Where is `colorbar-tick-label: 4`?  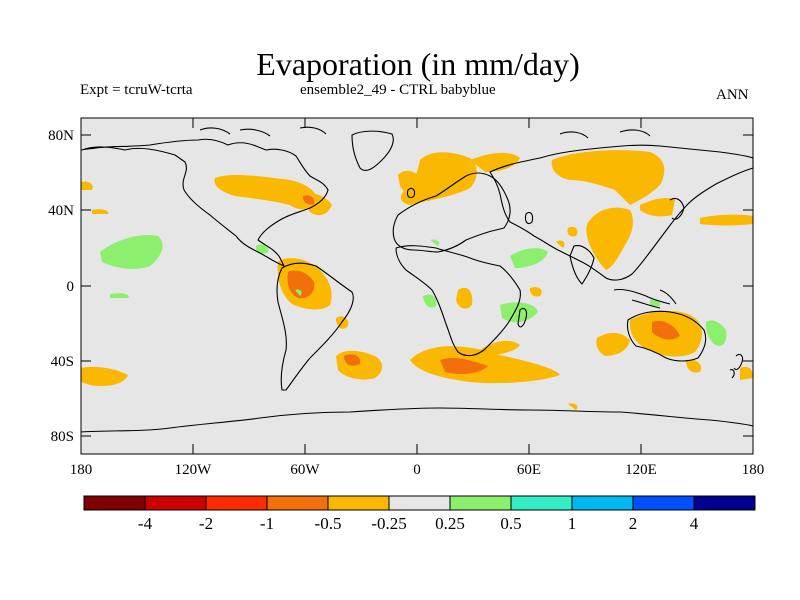 colorbar-tick-label: 4 is located at coordinates (694, 523).